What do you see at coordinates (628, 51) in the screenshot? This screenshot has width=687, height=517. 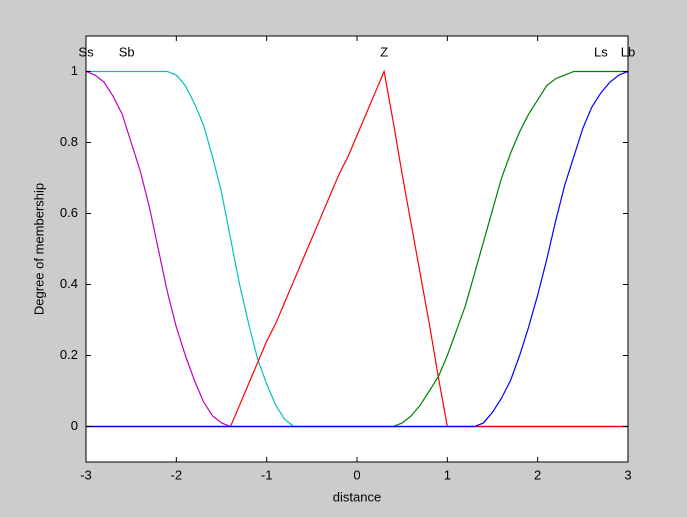 I see `series-label: Lb` at bounding box center [628, 51].